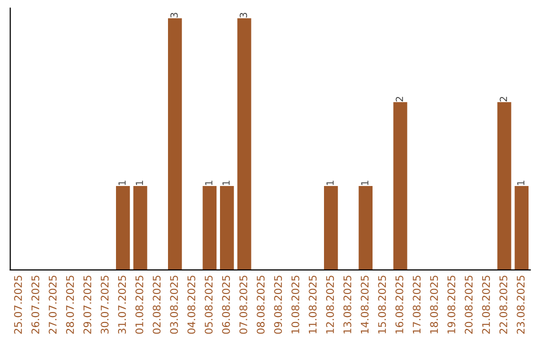 This screenshot has height=340, width=540. What do you see at coordinates (330, 305) in the screenshot?
I see `x-tick-label: 12.08.2025` at bounding box center [330, 305].